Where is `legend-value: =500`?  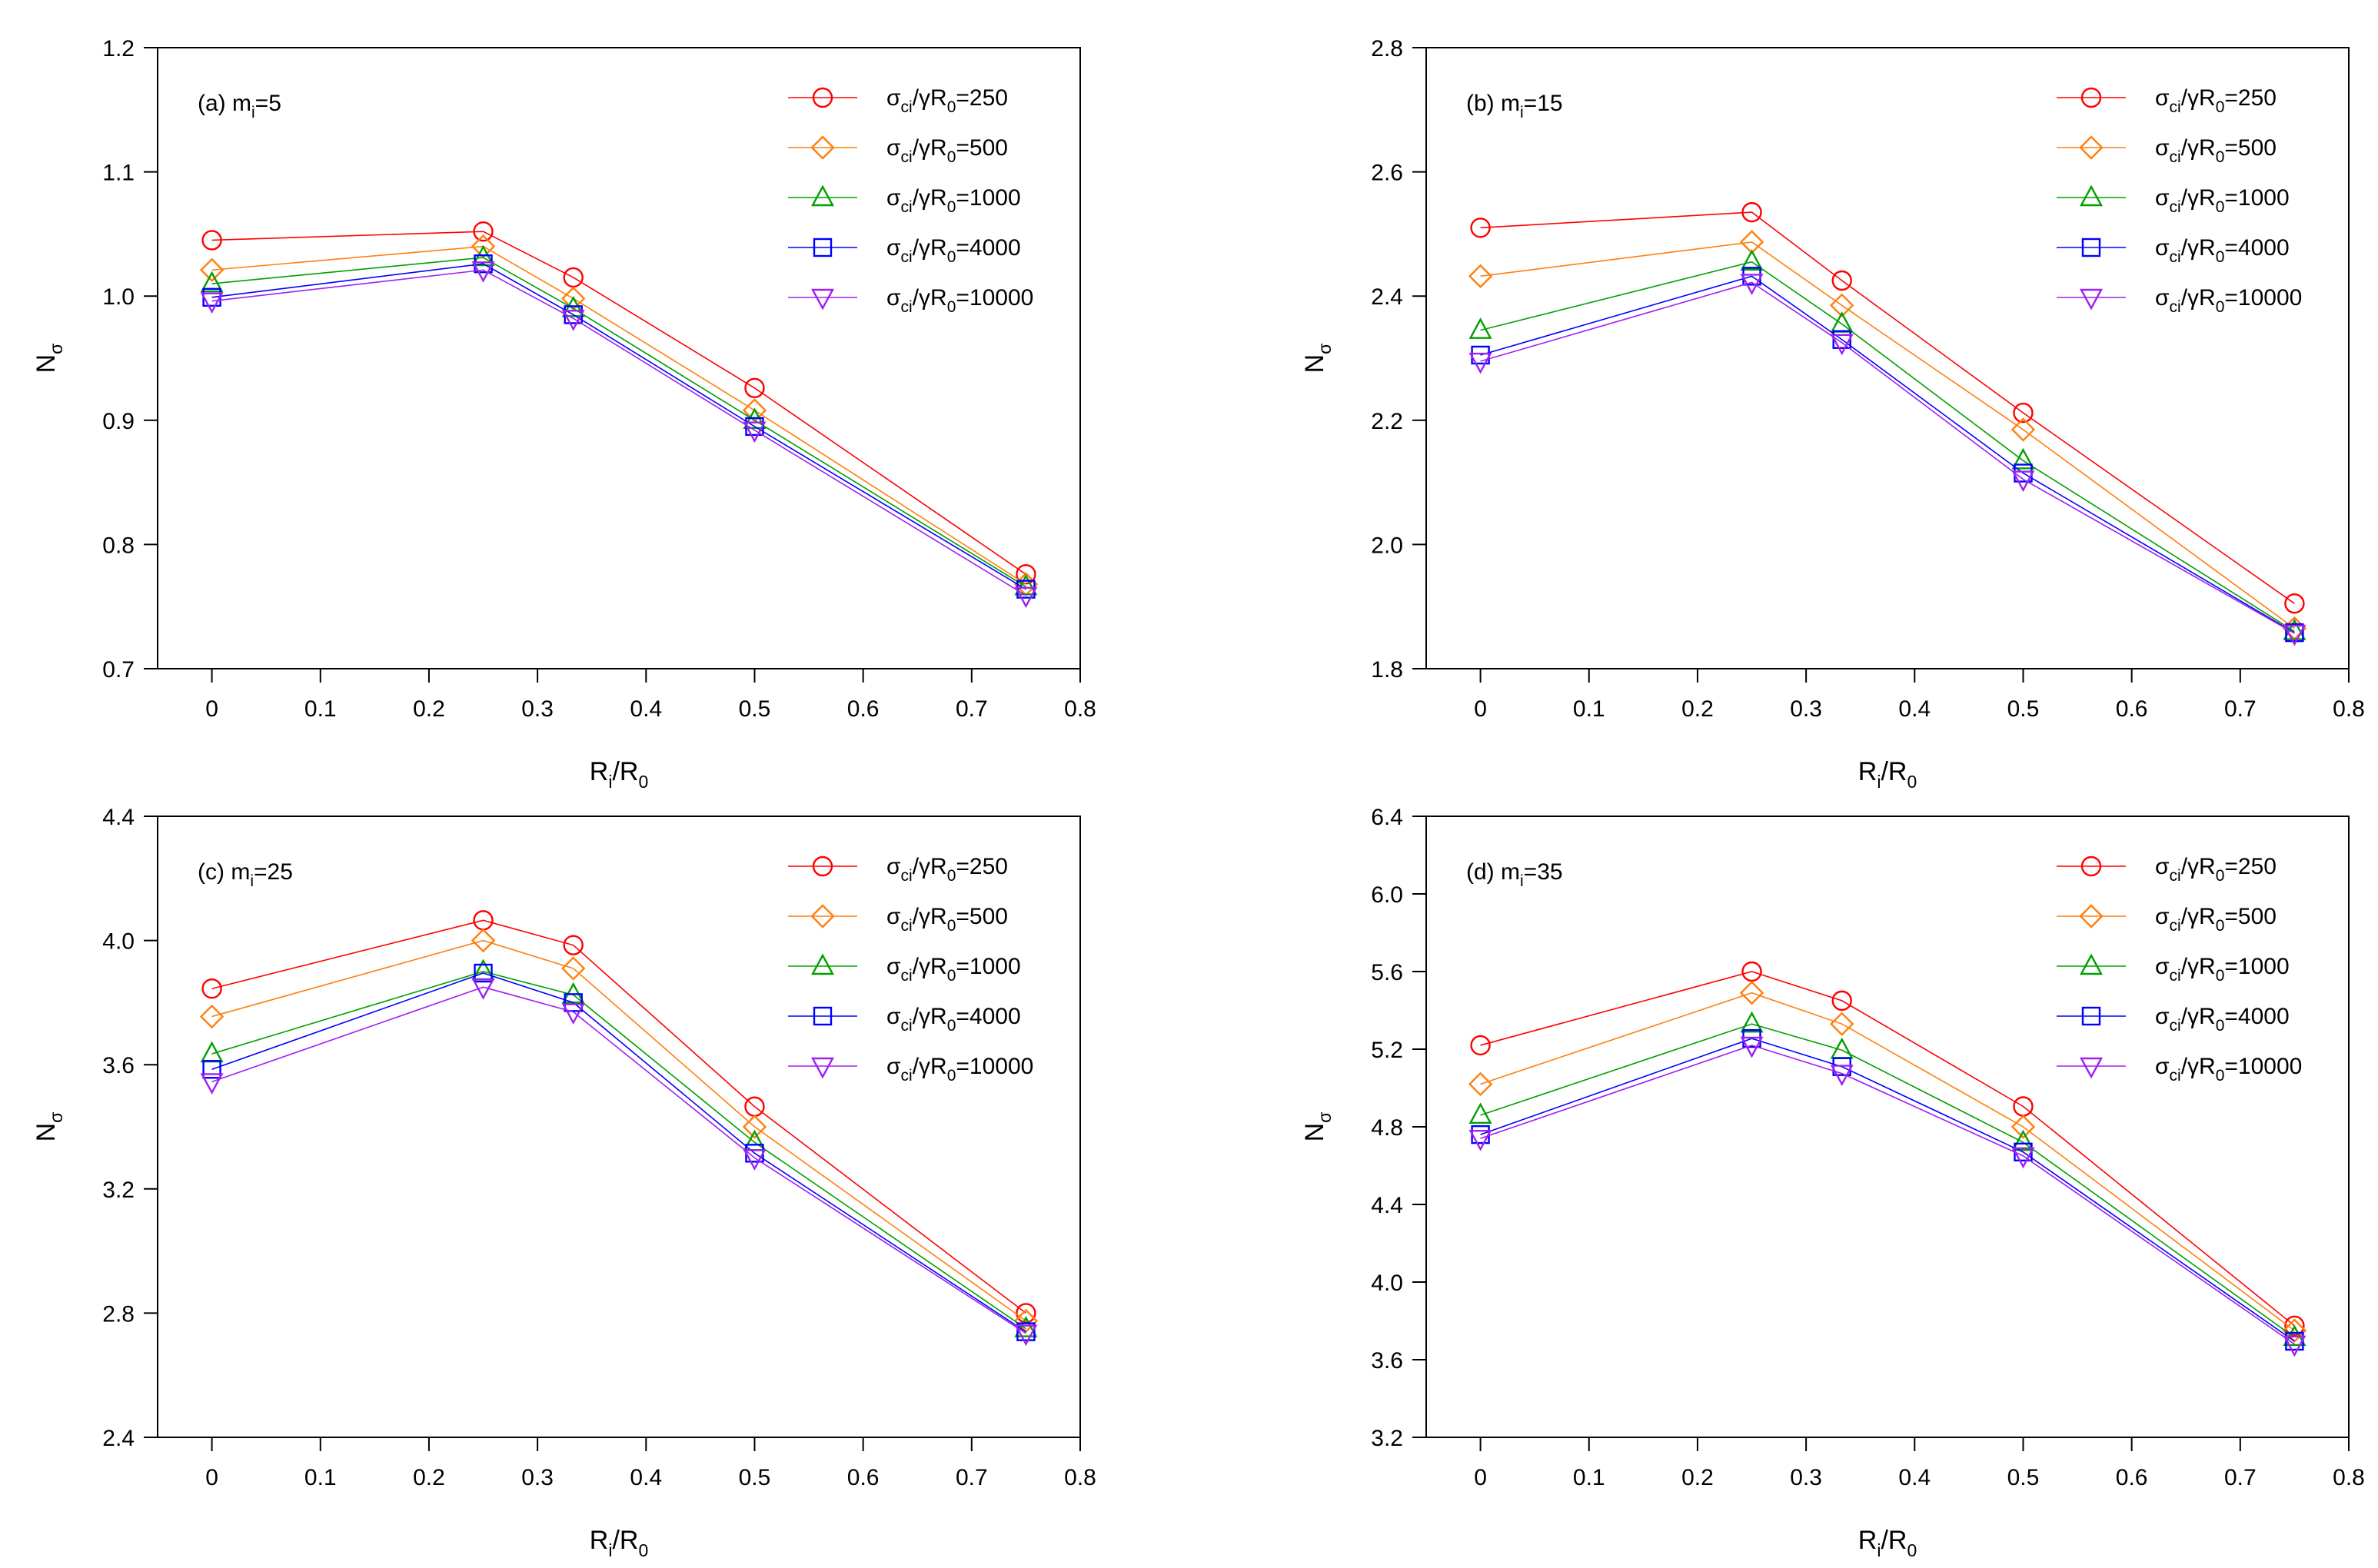
legend-value: =500 is located at coordinates (982, 148).